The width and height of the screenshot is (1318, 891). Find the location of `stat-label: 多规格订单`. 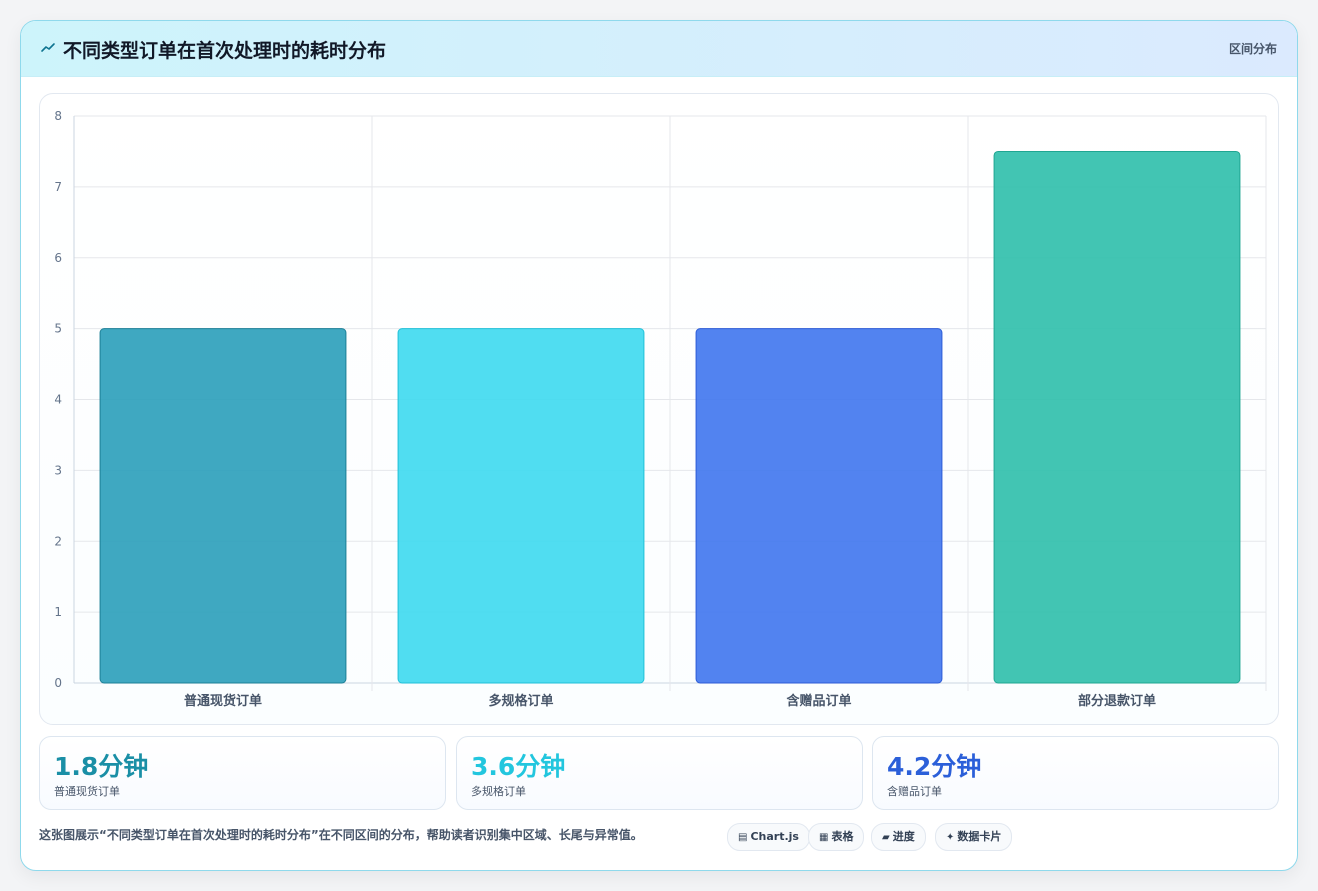

stat-label: 多规格订单 is located at coordinates (498, 791).